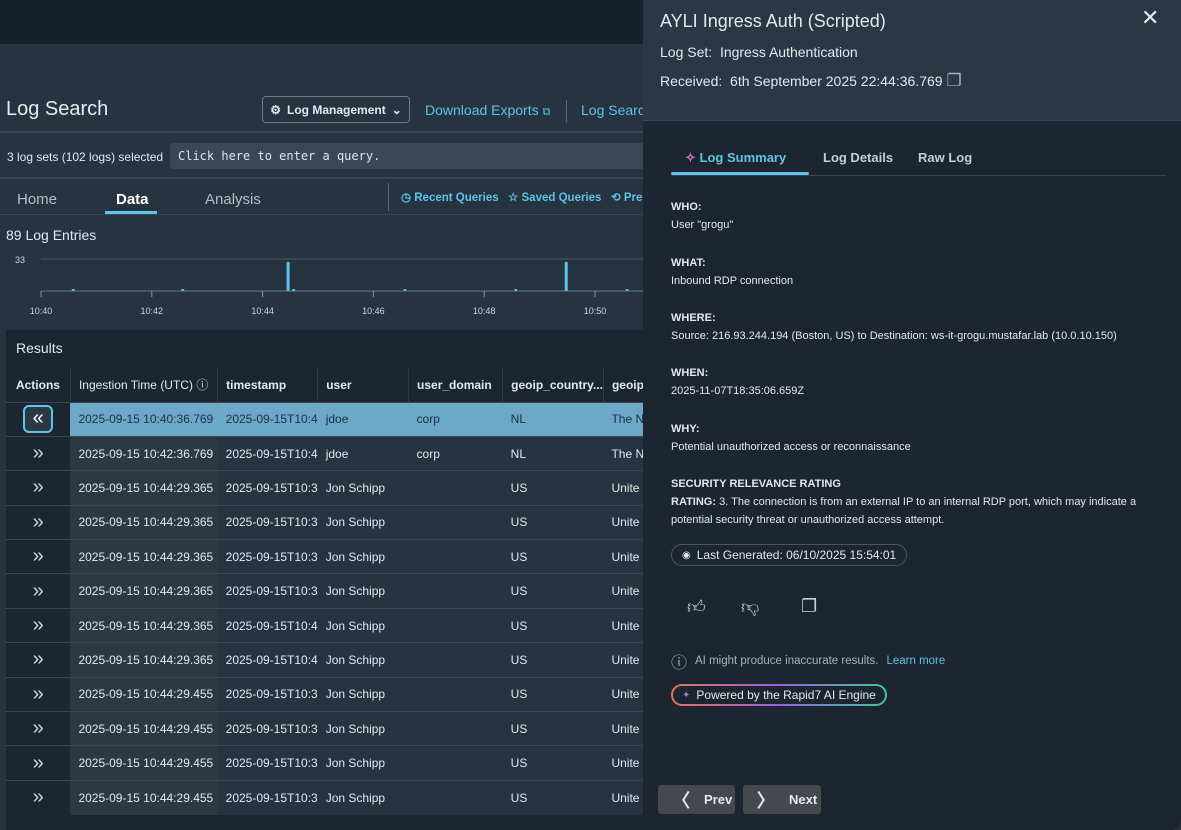 The image size is (1181, 830). What do you see at coordinates (945, 157) in the screenshot?
I see `tab-raw-log: Raw Log` at bounding box center [945, 157].